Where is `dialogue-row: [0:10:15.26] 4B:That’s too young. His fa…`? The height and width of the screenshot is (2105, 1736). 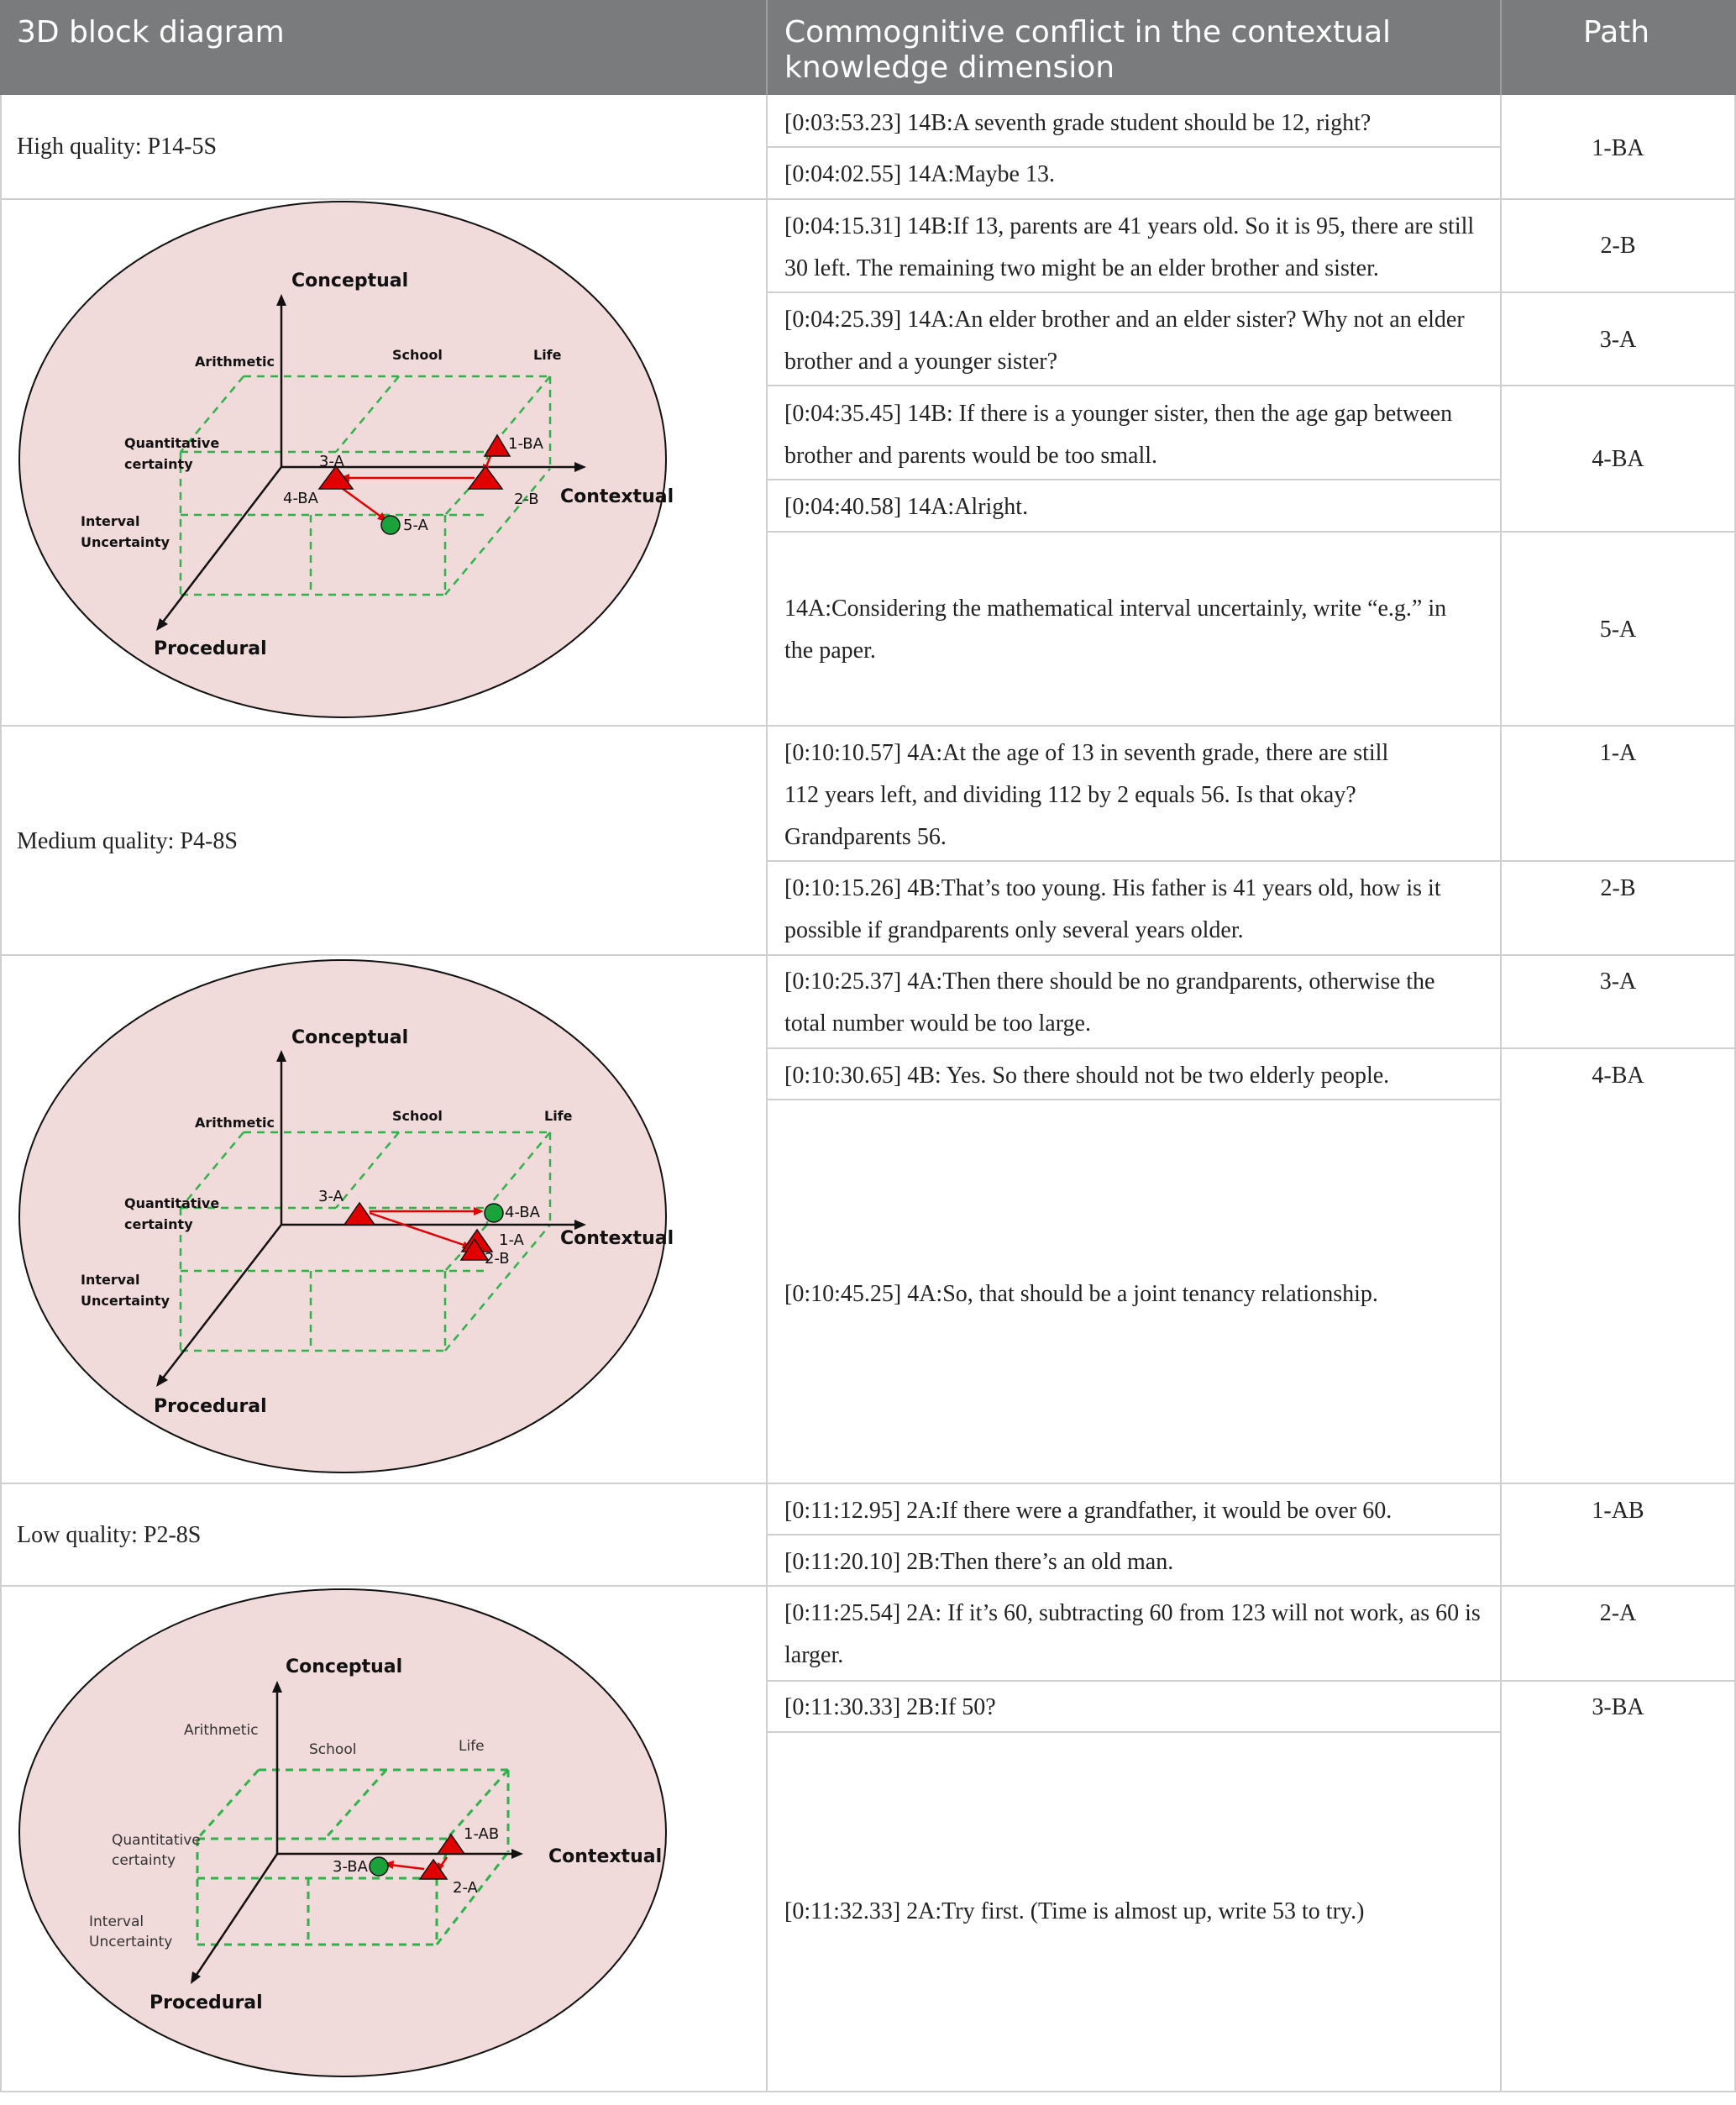
dialogue-row: [0:10:15.26] 4B:That’s too young. His fa… is located at coordinates (1112, 909).